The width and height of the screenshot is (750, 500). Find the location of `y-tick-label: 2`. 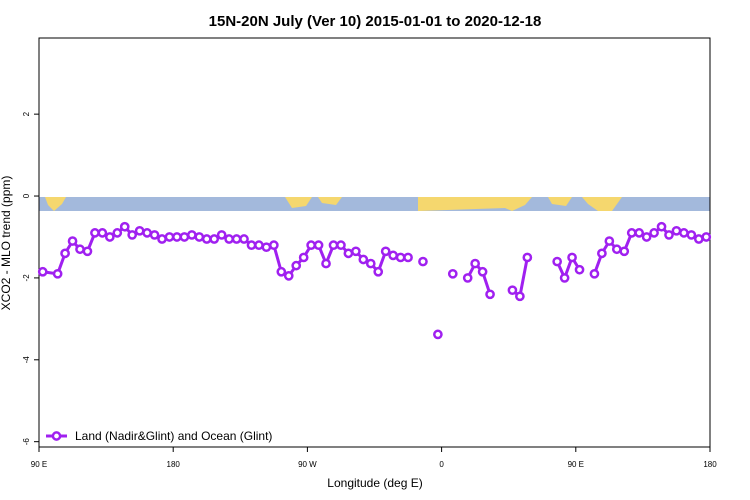

y-tick-label: 2 is located at coordinates (26, 113).